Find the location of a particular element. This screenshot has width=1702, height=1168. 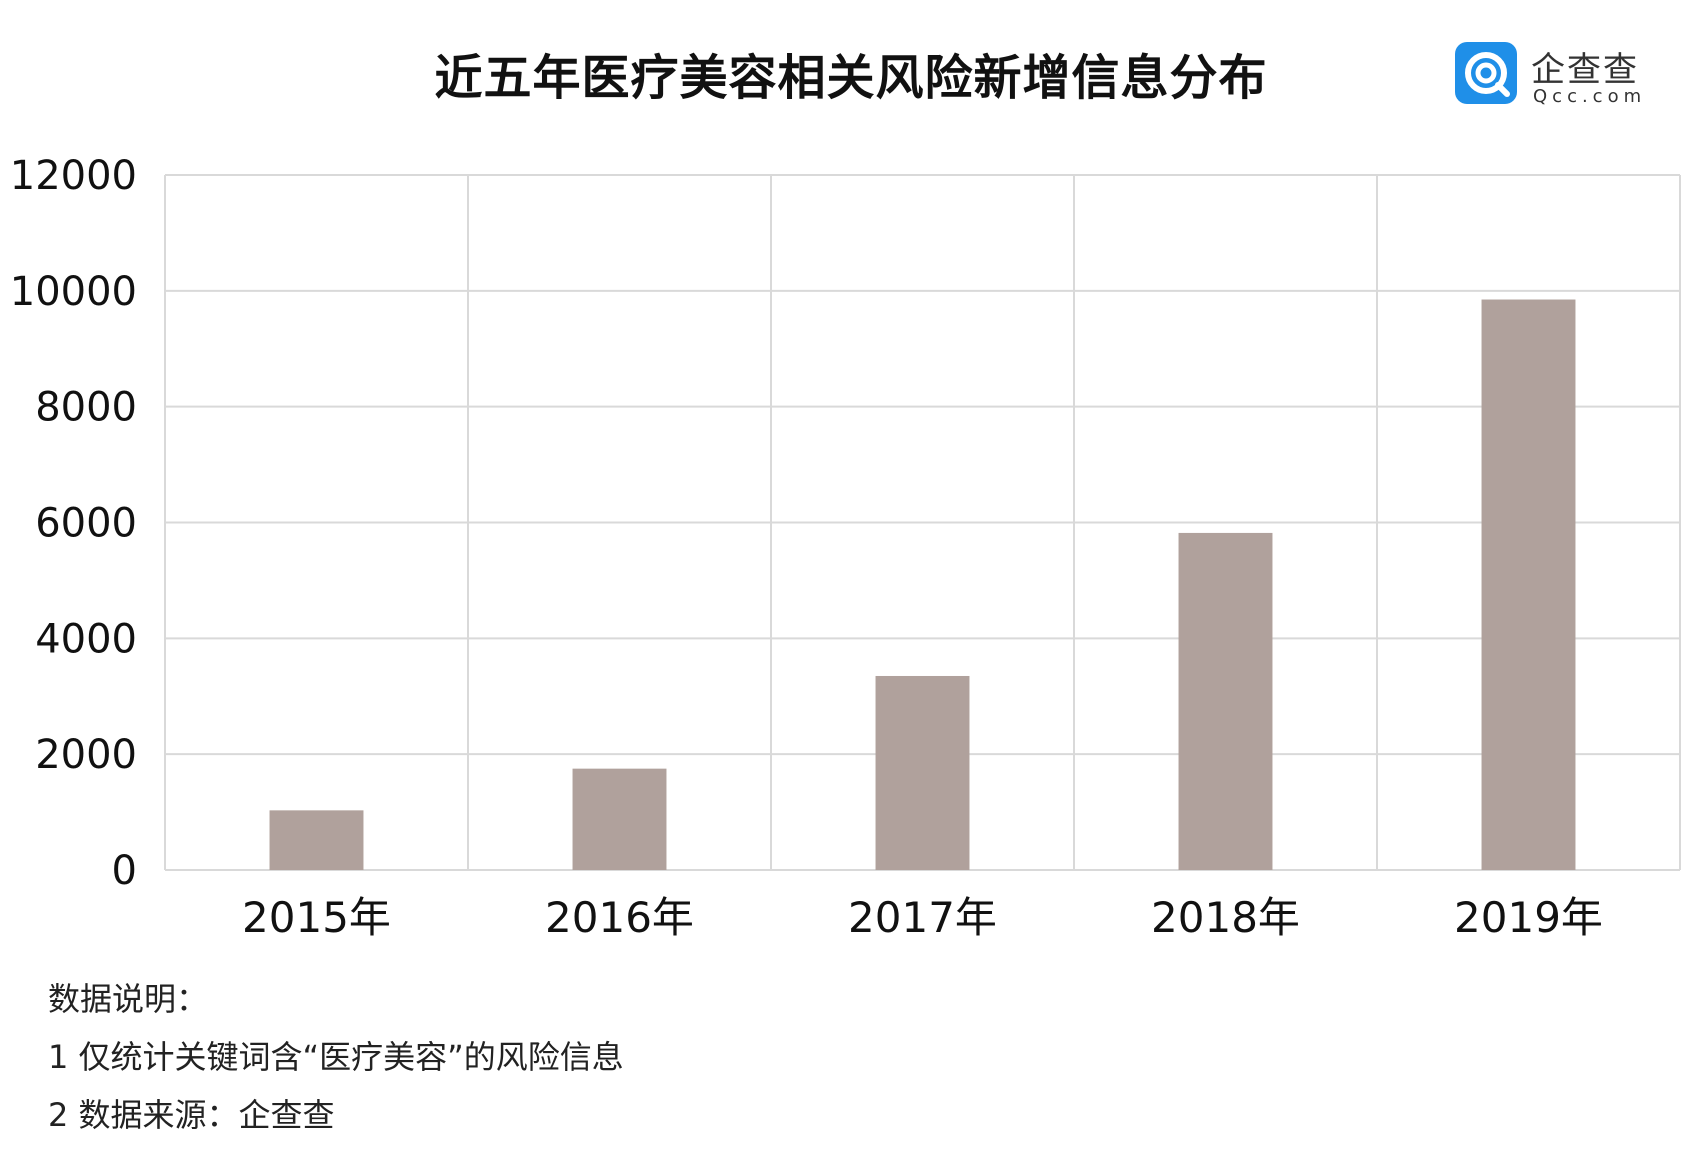

brand-logo: 企查查 Qcc.com is located at coordinates (1575, 75).